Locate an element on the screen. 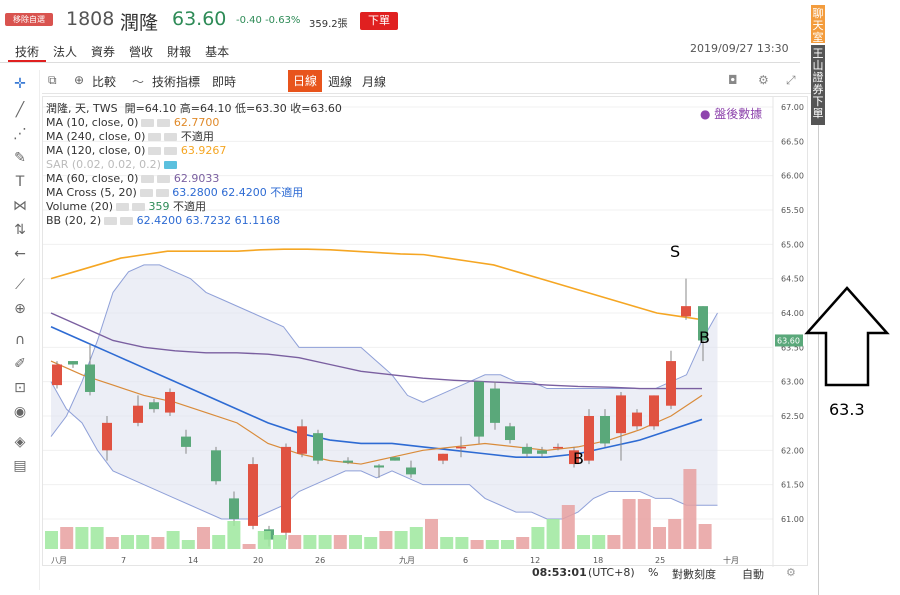 This screenshot has width=900, height=595. compare-button: 比較 is located at coordinates (104, 82).